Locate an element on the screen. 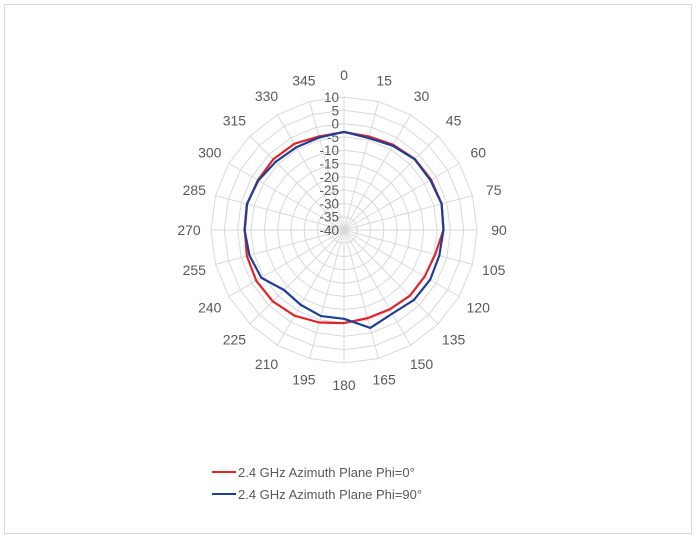 The height and width of the screenshot is (538, 697). angle-tick-label: 15 is located at coordinates (384, 80).